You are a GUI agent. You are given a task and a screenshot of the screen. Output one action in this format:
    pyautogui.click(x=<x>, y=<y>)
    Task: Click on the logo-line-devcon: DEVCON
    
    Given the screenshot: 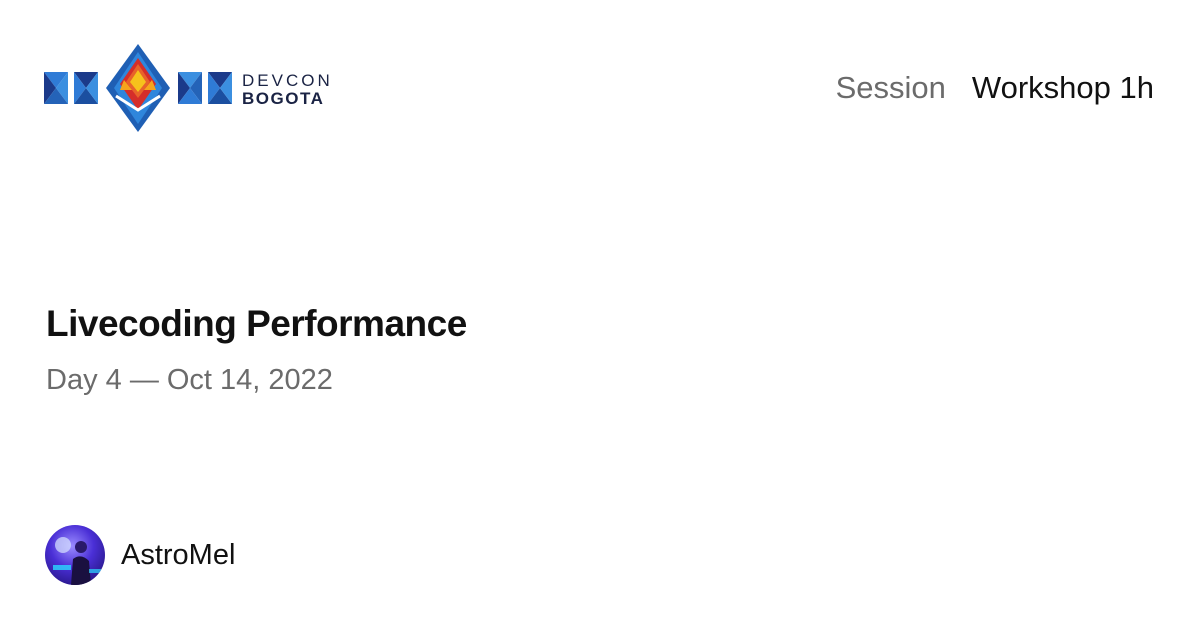 What is the action you would take?
    pyautogui.click(x=287, y=80)
    